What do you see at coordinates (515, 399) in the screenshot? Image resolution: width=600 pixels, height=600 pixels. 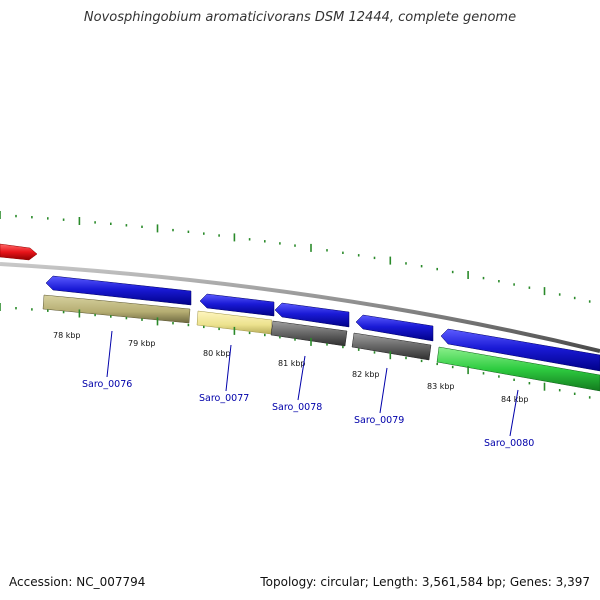 I see `ruler-tick-label: 84 kbp` at bounding box center [515, 399].